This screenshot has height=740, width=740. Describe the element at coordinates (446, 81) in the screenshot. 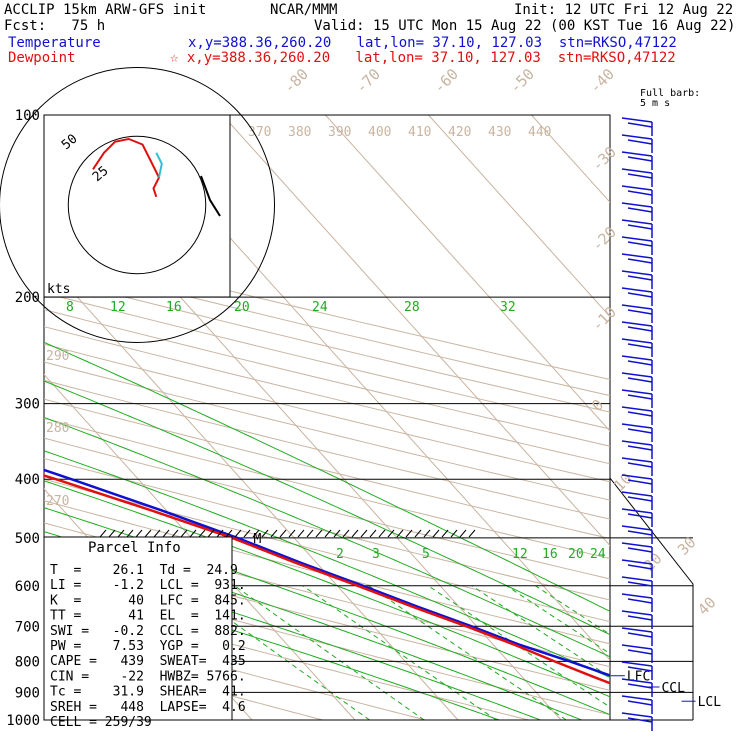

I see `isotherm-label: -60` at that location.